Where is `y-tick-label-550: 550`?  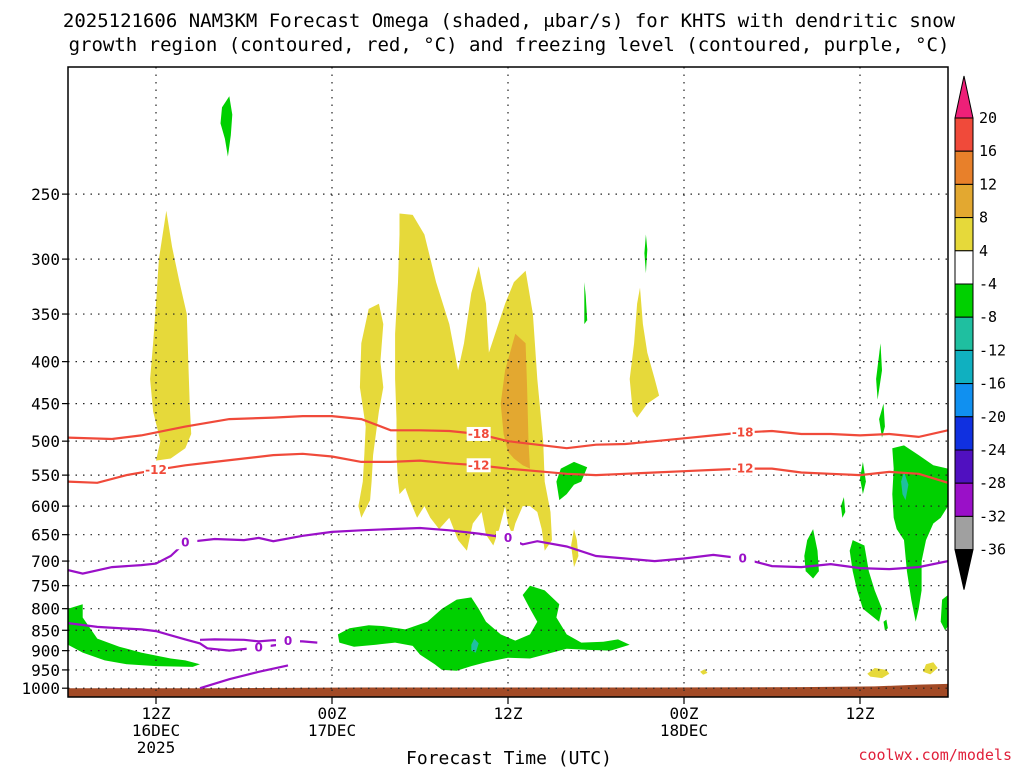
y-tick-label-550: 550 is located at coordinates (45, 475).